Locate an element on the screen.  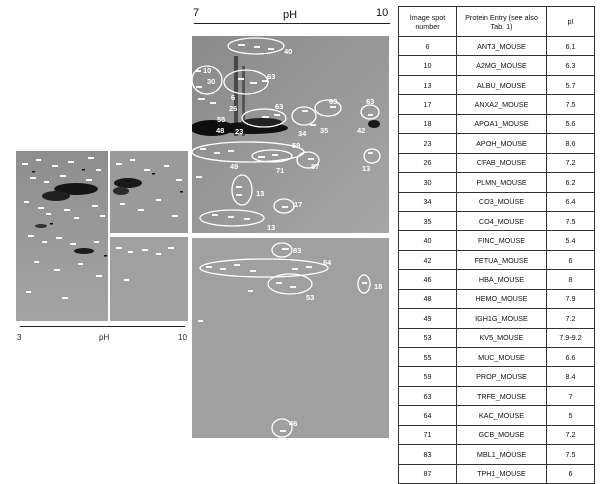
table-row: 23 APOH_MOUSE 8.6 is located at coordinates (496, 143).